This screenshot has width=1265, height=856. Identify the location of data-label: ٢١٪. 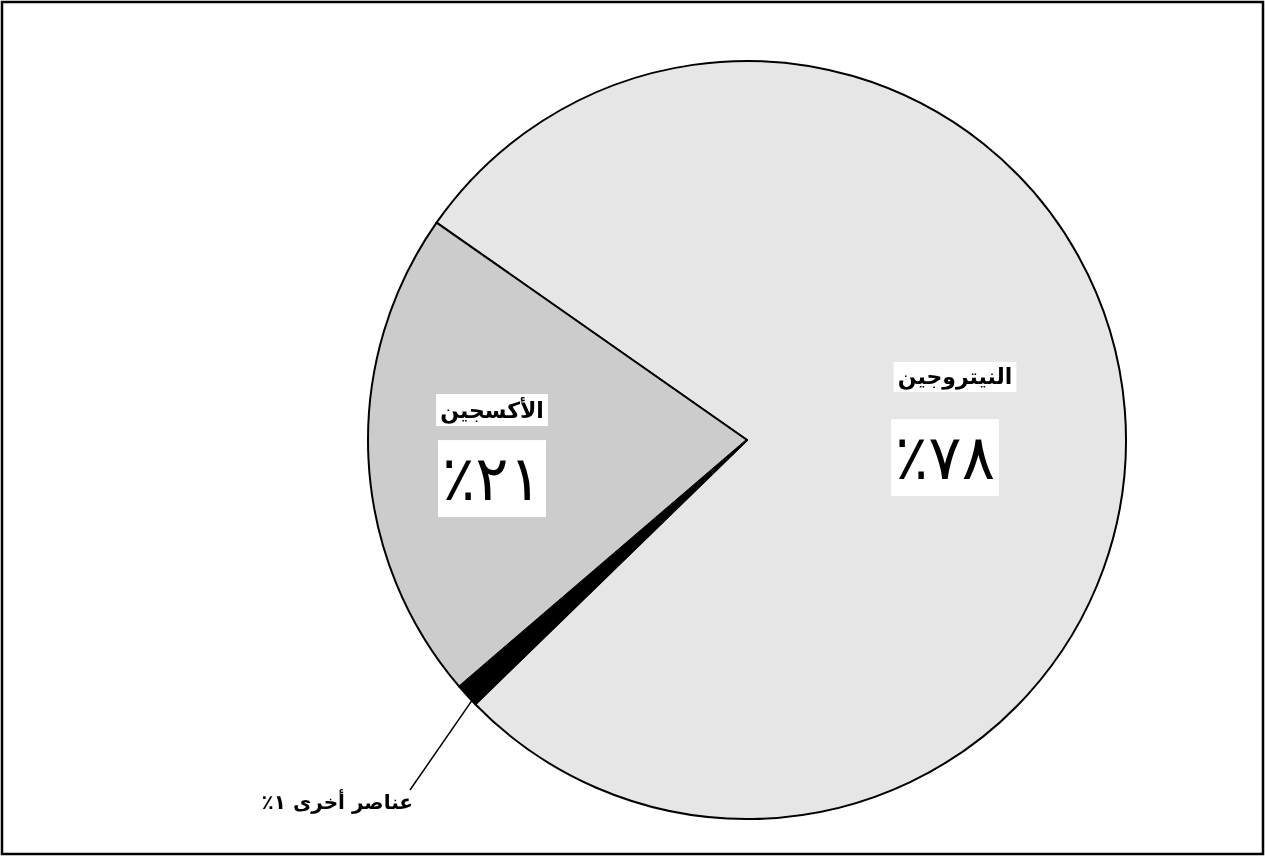
(492, 479).